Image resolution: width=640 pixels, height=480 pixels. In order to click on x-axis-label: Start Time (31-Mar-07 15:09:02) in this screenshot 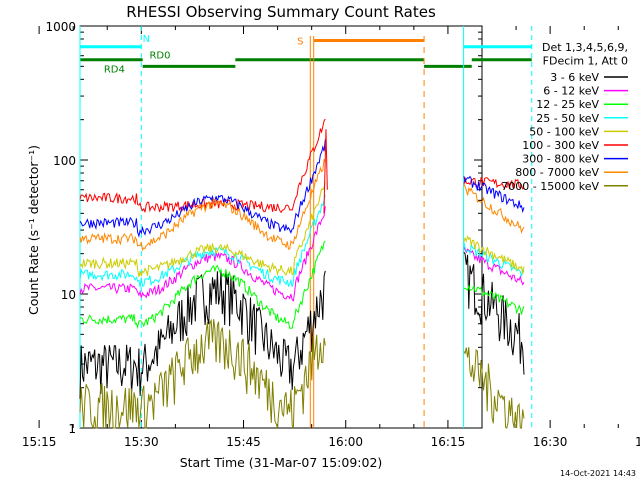, I will do `click(281, 462)`.